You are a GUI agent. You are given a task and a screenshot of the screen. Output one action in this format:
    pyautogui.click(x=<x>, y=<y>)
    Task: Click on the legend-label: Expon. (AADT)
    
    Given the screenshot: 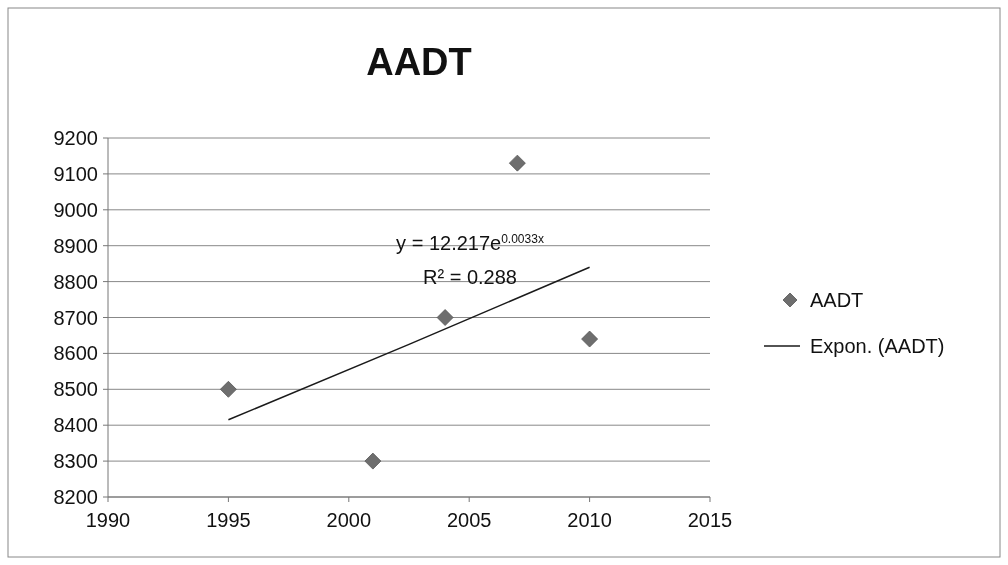 What is the action you would take?
    pyautogui.click(x=877, y=346)
    